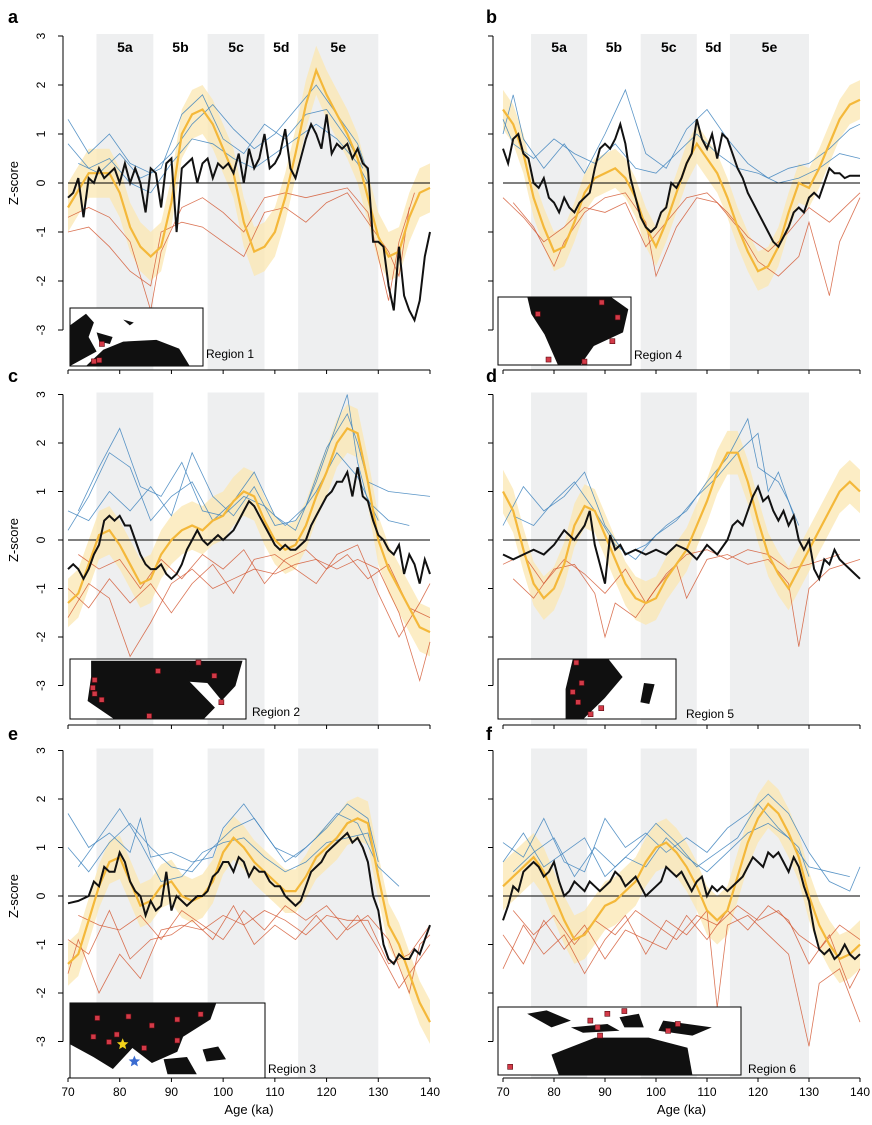 The height and width of the screenshot is (1125, 872). What do you see at coordinates (134, 1061) in the screenshot?
I see `star-marker` at bounding box center [134, 1061].